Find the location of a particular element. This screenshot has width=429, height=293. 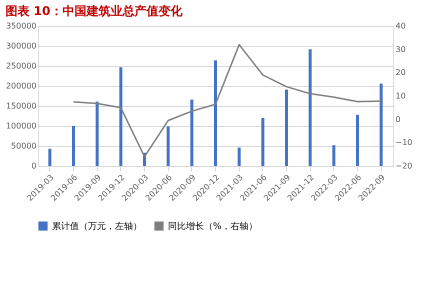

y2-tick-label: 40 is located at coordinates (401, 26).